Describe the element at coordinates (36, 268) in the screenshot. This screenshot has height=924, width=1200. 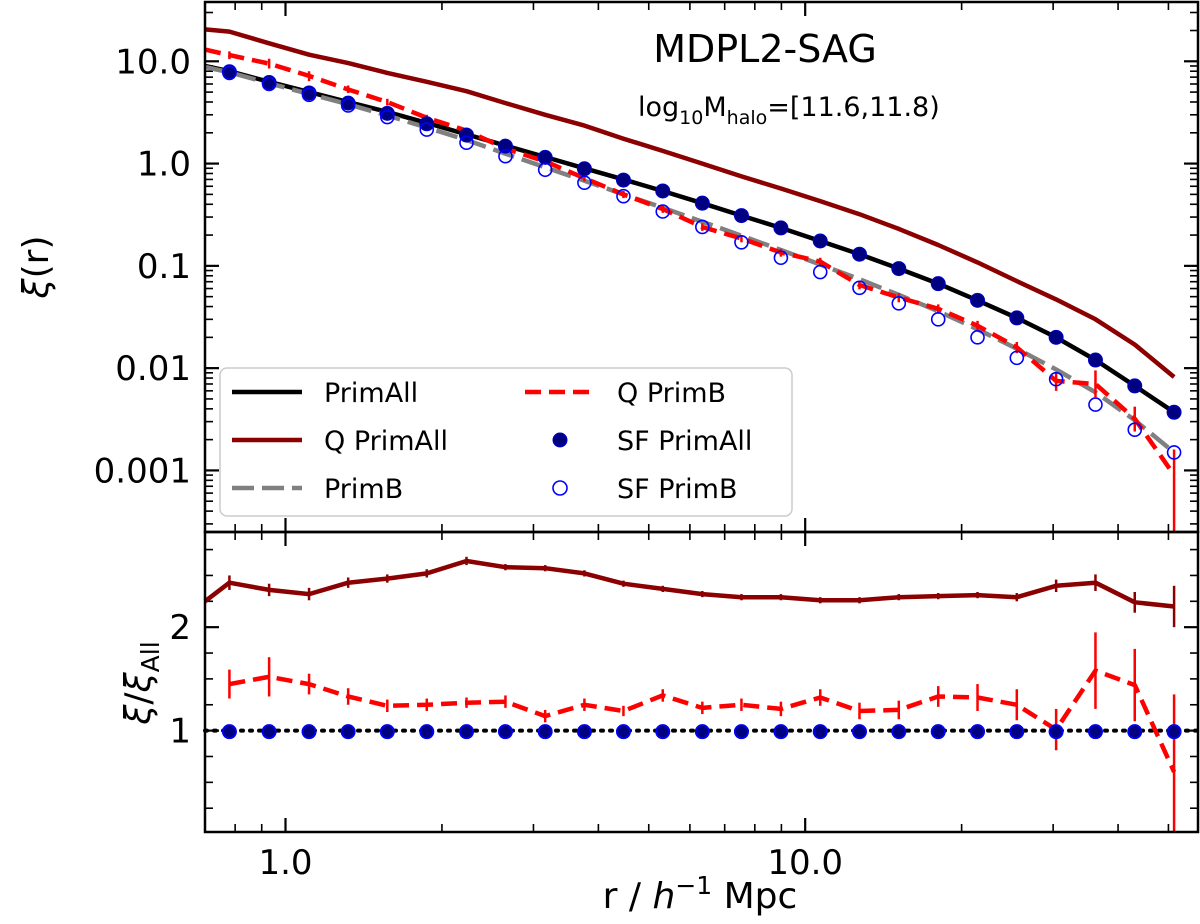
I see `top-y-axis-title: ξ(r)` at that location.